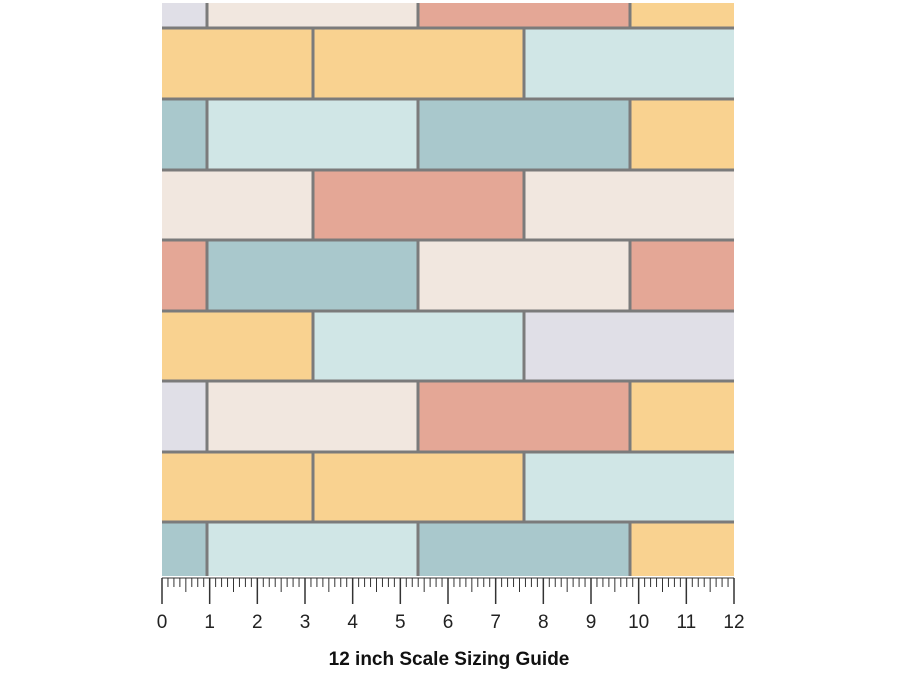 Image resolution: width=900 pixels, height=675 pixels. I want to click on ruler-label: 9, so click(591, 622).